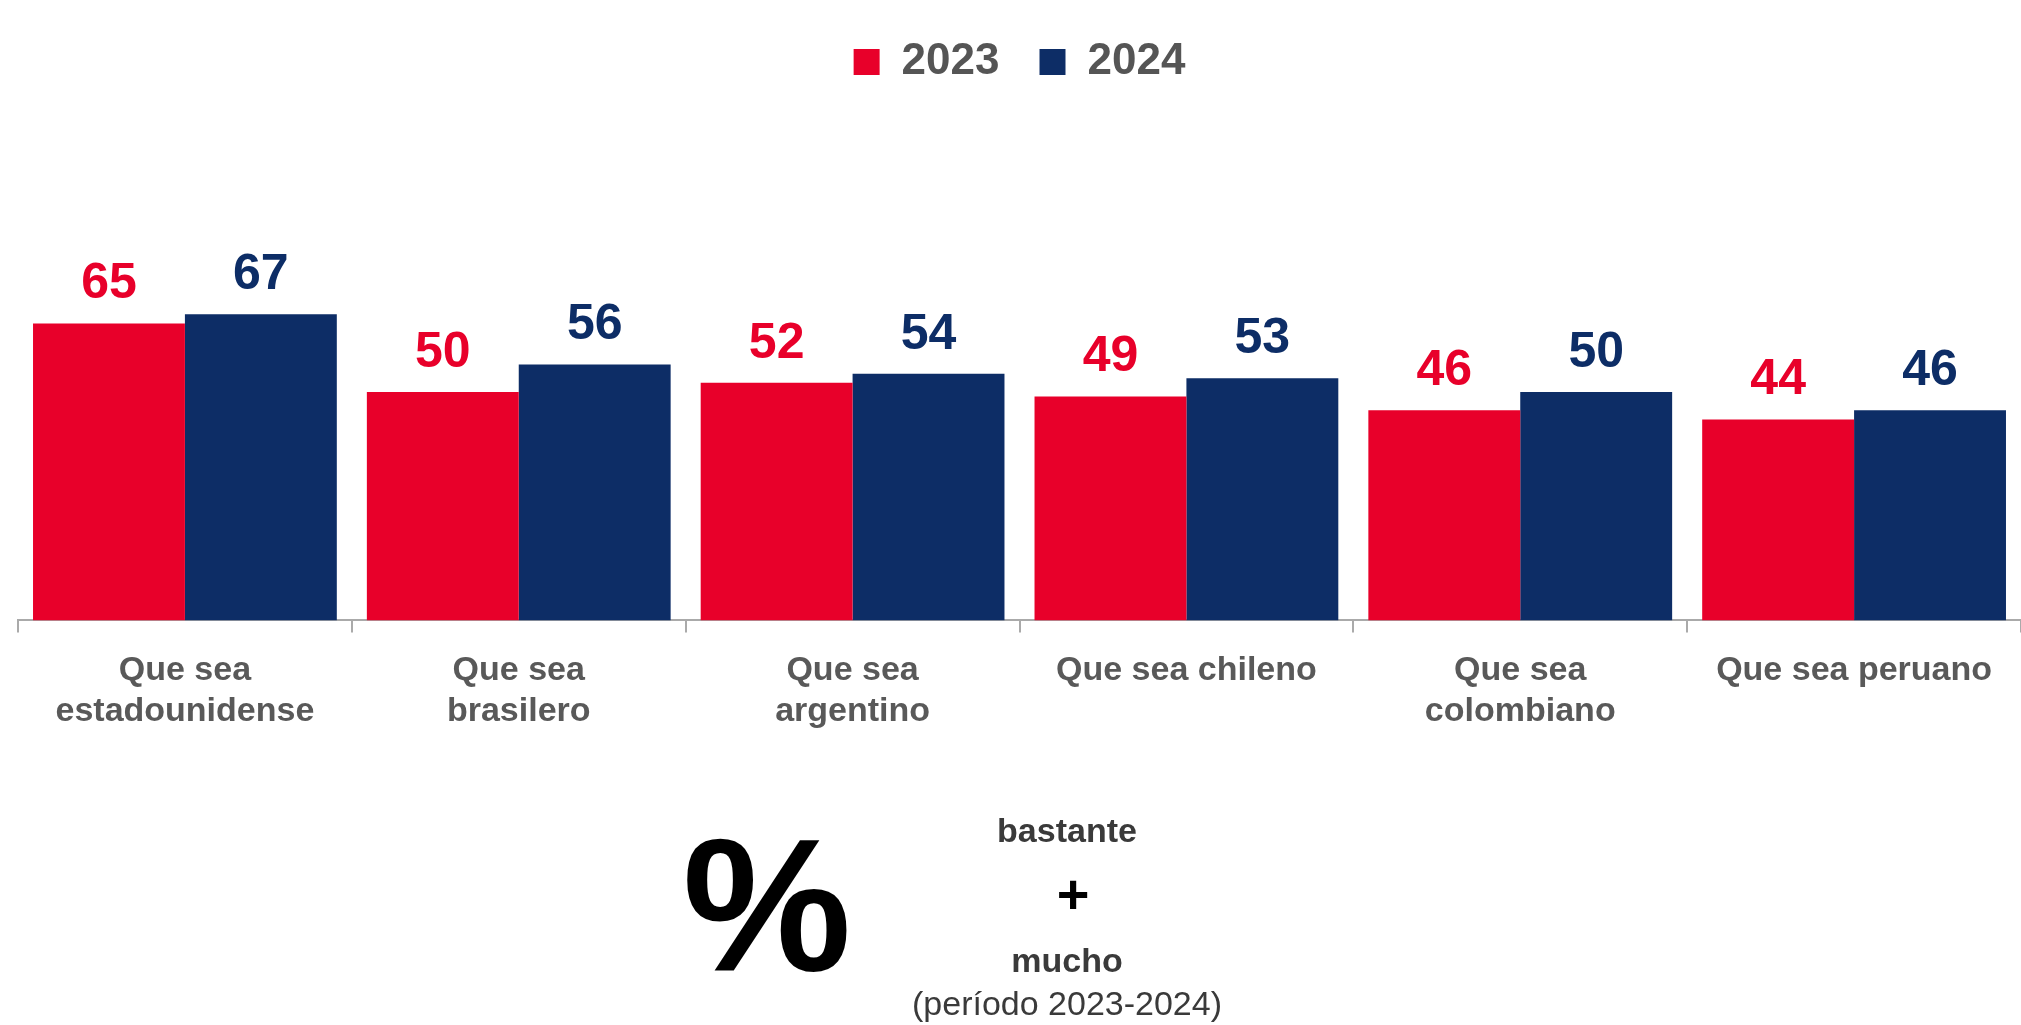 The image size is (2021, 1025). Describe the element at coordinates (776, 340) in the screenshot. I see `data-label: 52` at that location.